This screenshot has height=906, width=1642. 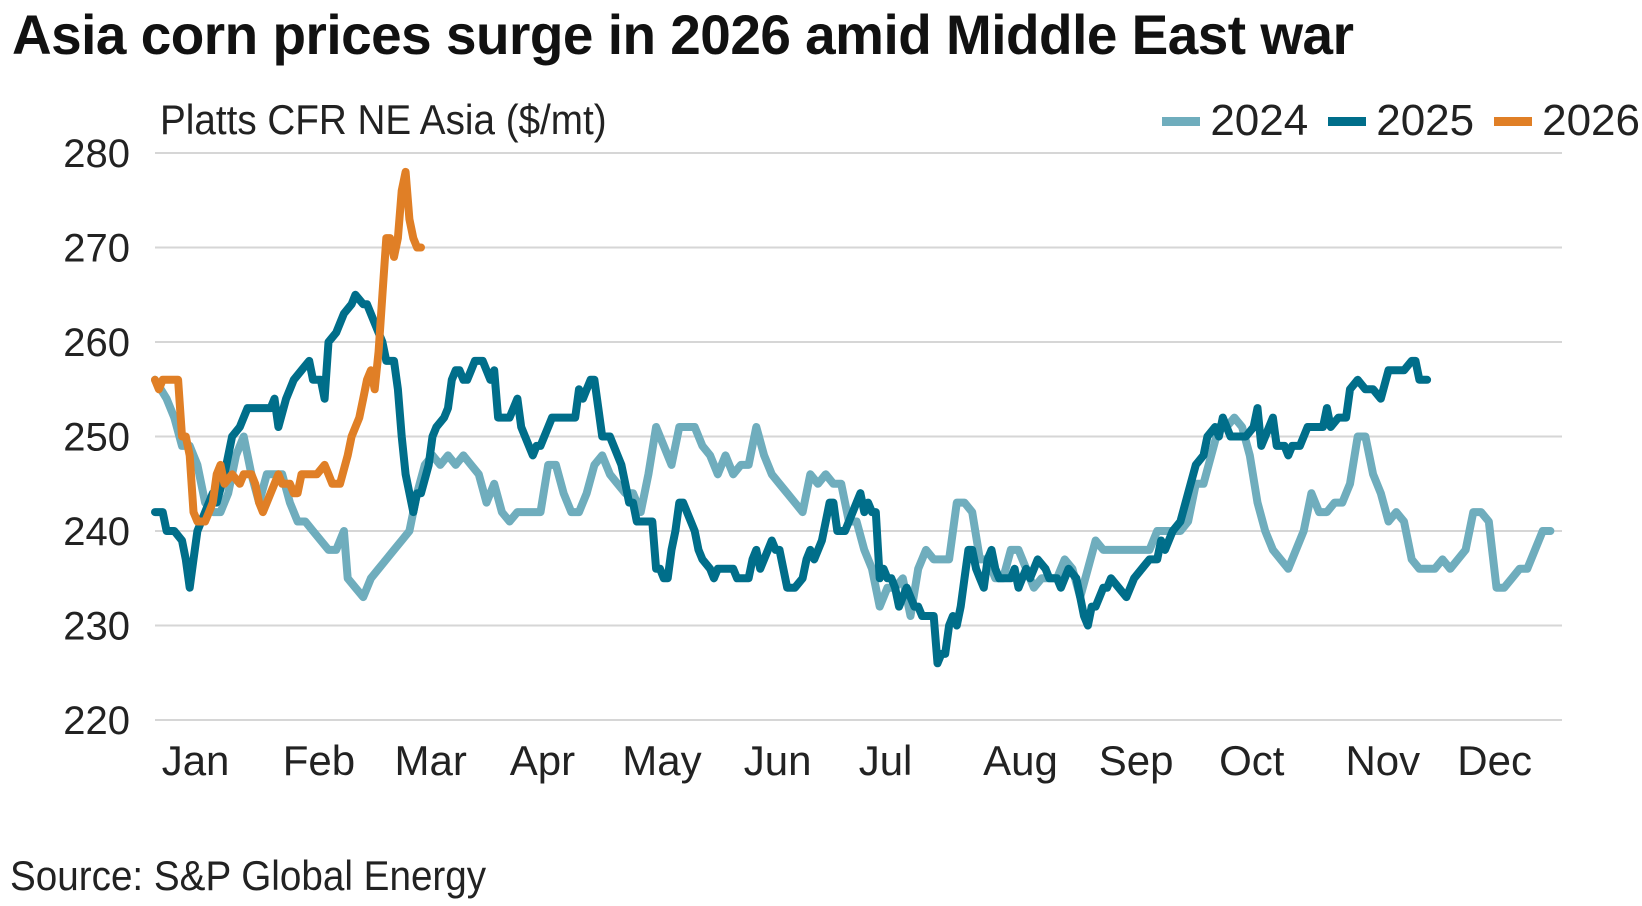 I want to click on legend-swatch-2026, so click(x=1513, y=121).